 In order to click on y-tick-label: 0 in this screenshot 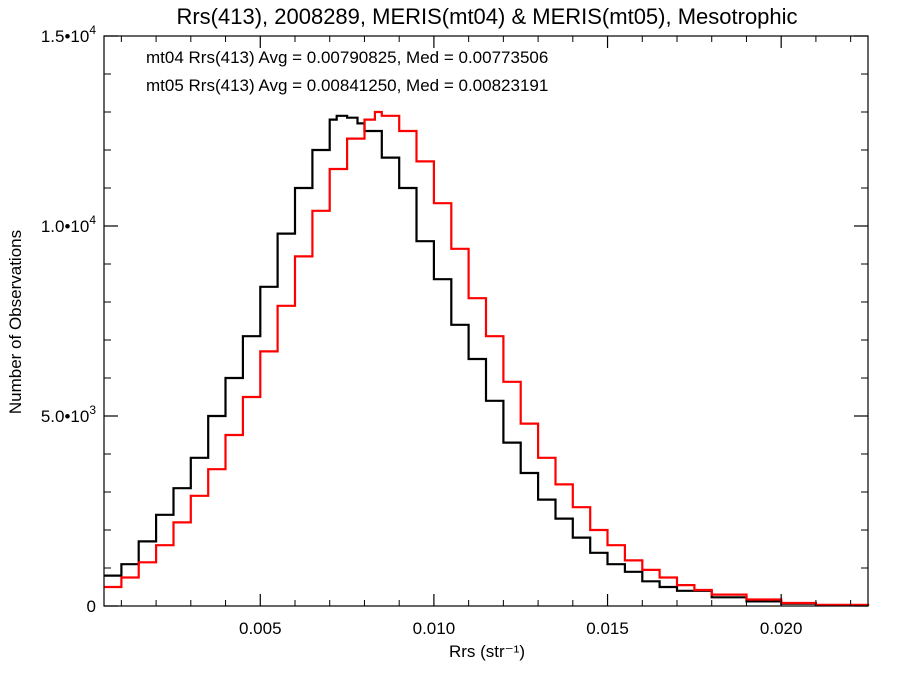, I will do `click(91, 606)`.